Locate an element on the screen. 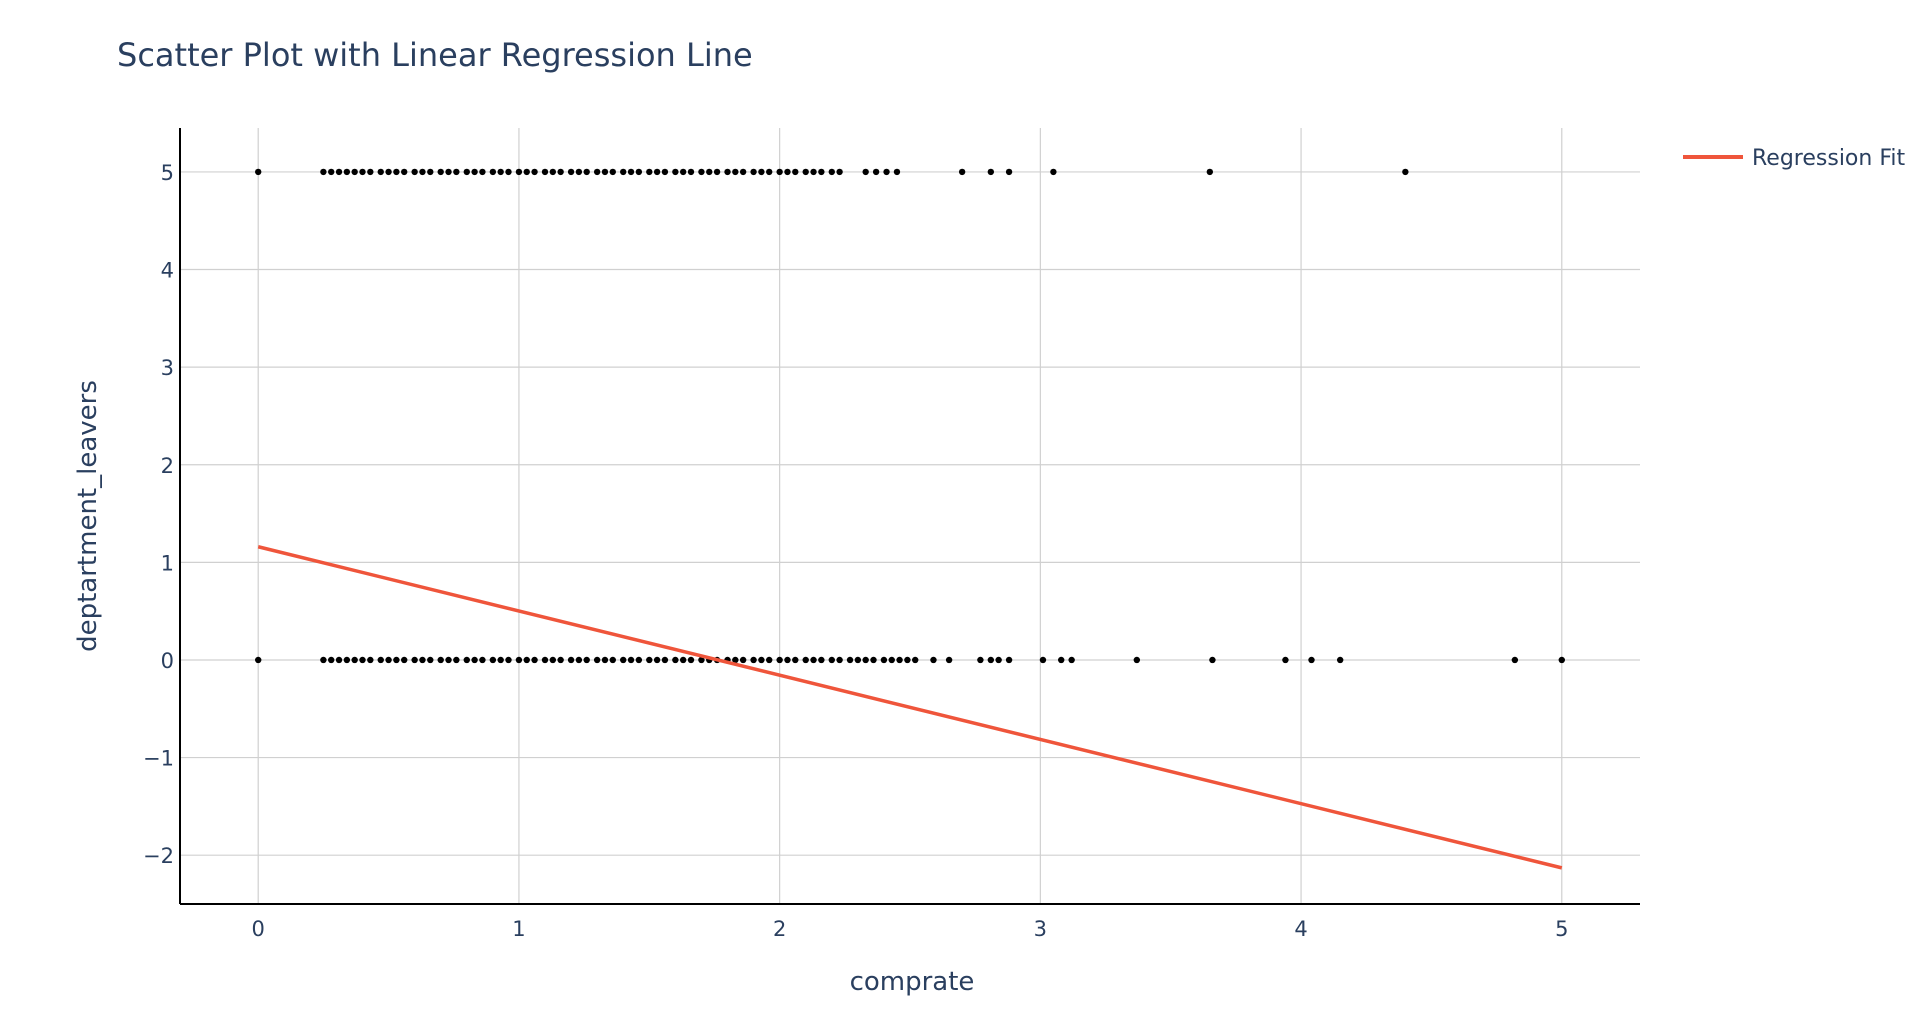 The image size is (1917, 1021). x-axis-title: comprate is located at coordinates (912, 982).